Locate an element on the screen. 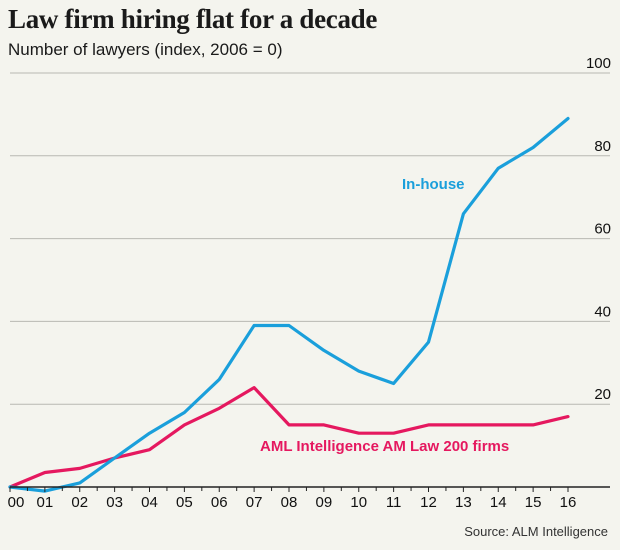 Image resolution: width=620 pixels, height=550 pixels. series-label-in-house: In-house is located at coordinates (433, 184).